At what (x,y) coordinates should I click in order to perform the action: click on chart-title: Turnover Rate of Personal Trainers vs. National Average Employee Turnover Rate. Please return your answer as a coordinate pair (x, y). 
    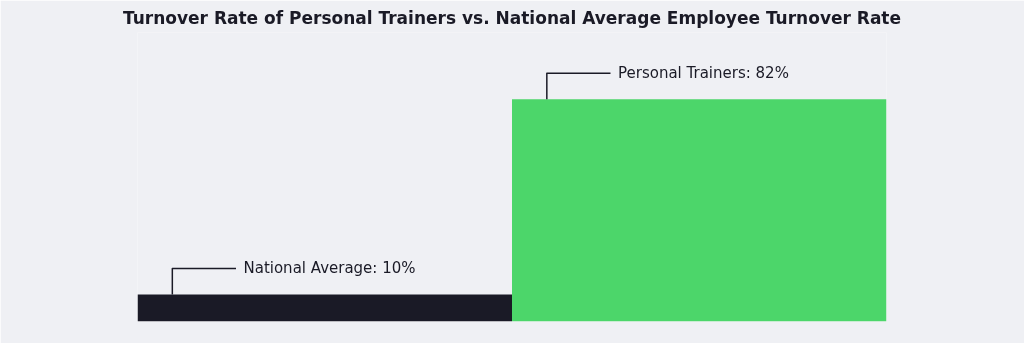
    Looking at the image, I should click on (512, 17).